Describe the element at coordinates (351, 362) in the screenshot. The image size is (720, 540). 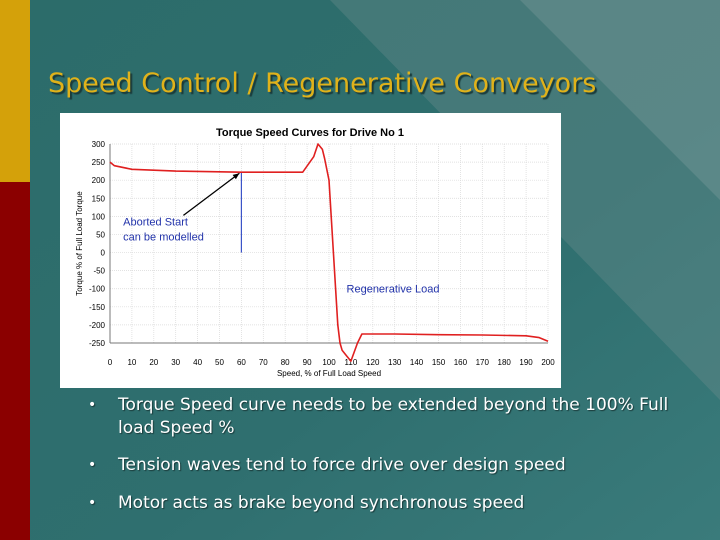
I see `x-tick-label: 110` at that location.